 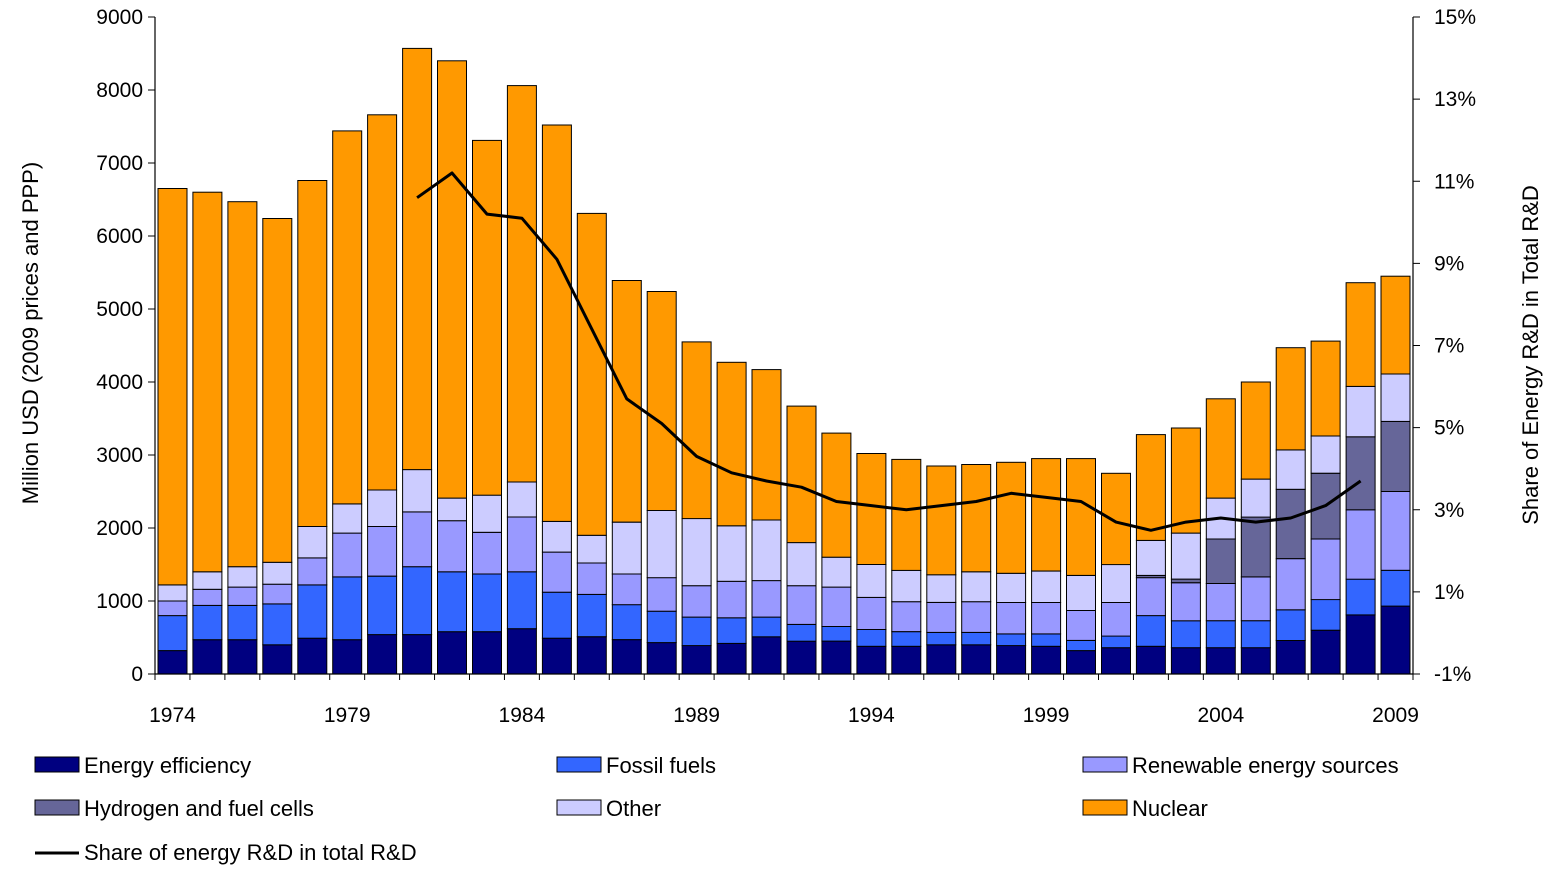 What do you see at coordinates (801, 657) in the screenshot?
I see `bar-energy-efficiency-1992` at bounding box center [801, 657].